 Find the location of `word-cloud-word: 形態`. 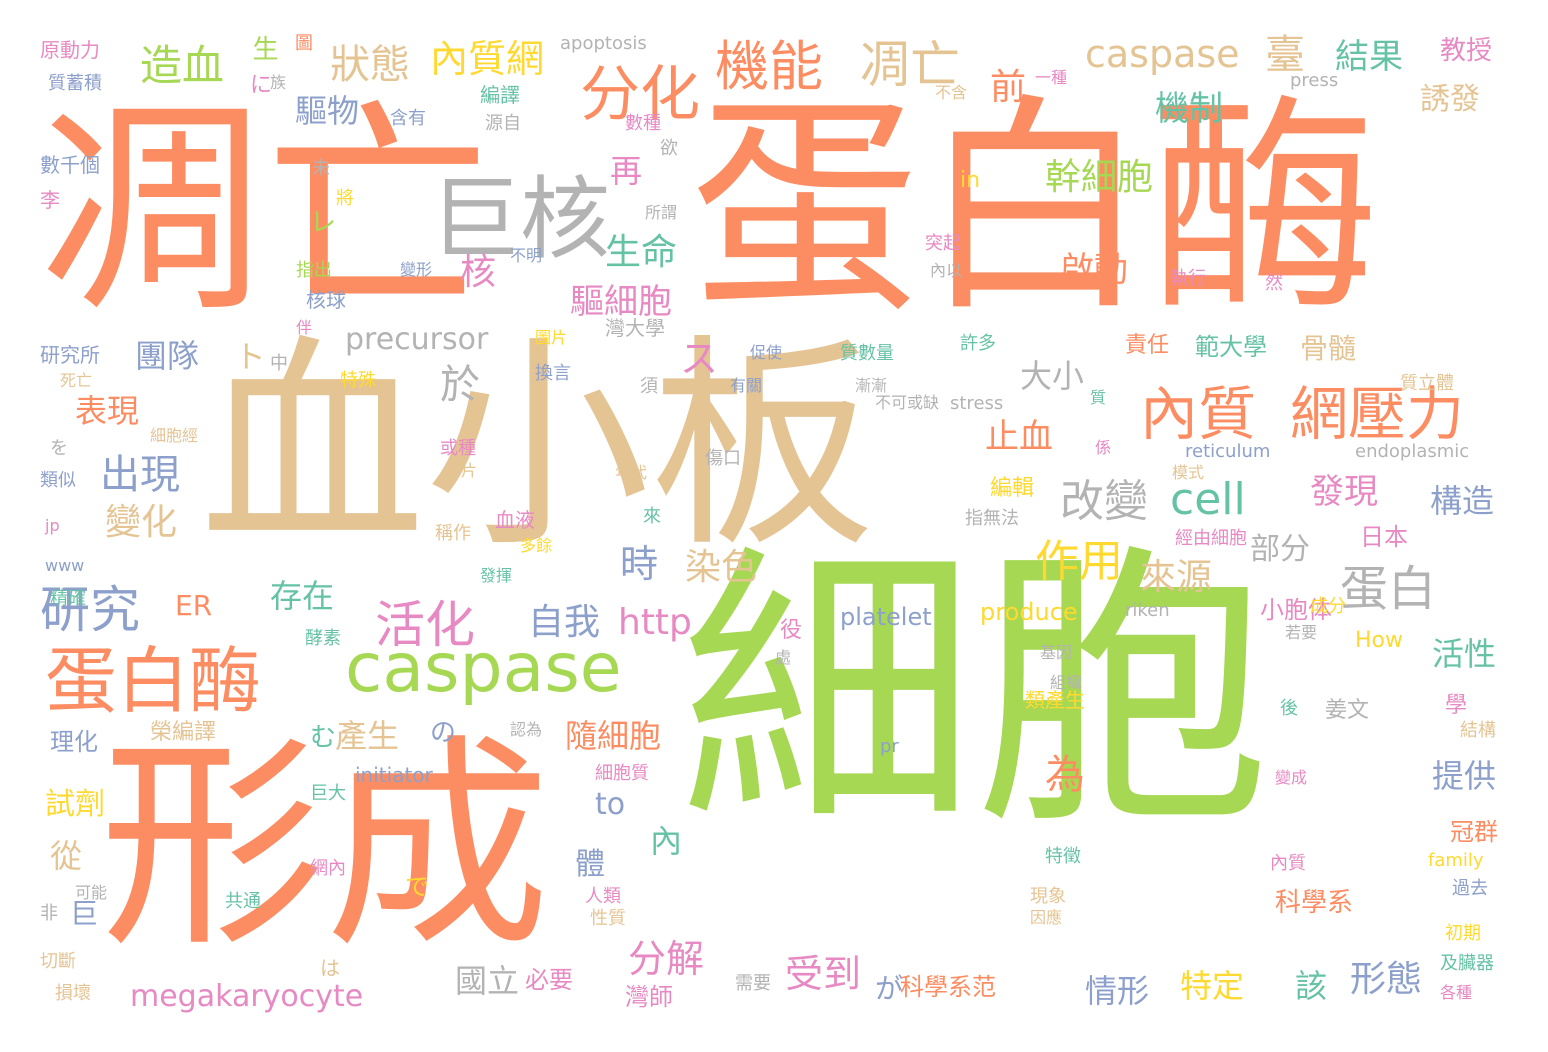

word-cloud-word: 形態 is located at coordinates (1386, 979).